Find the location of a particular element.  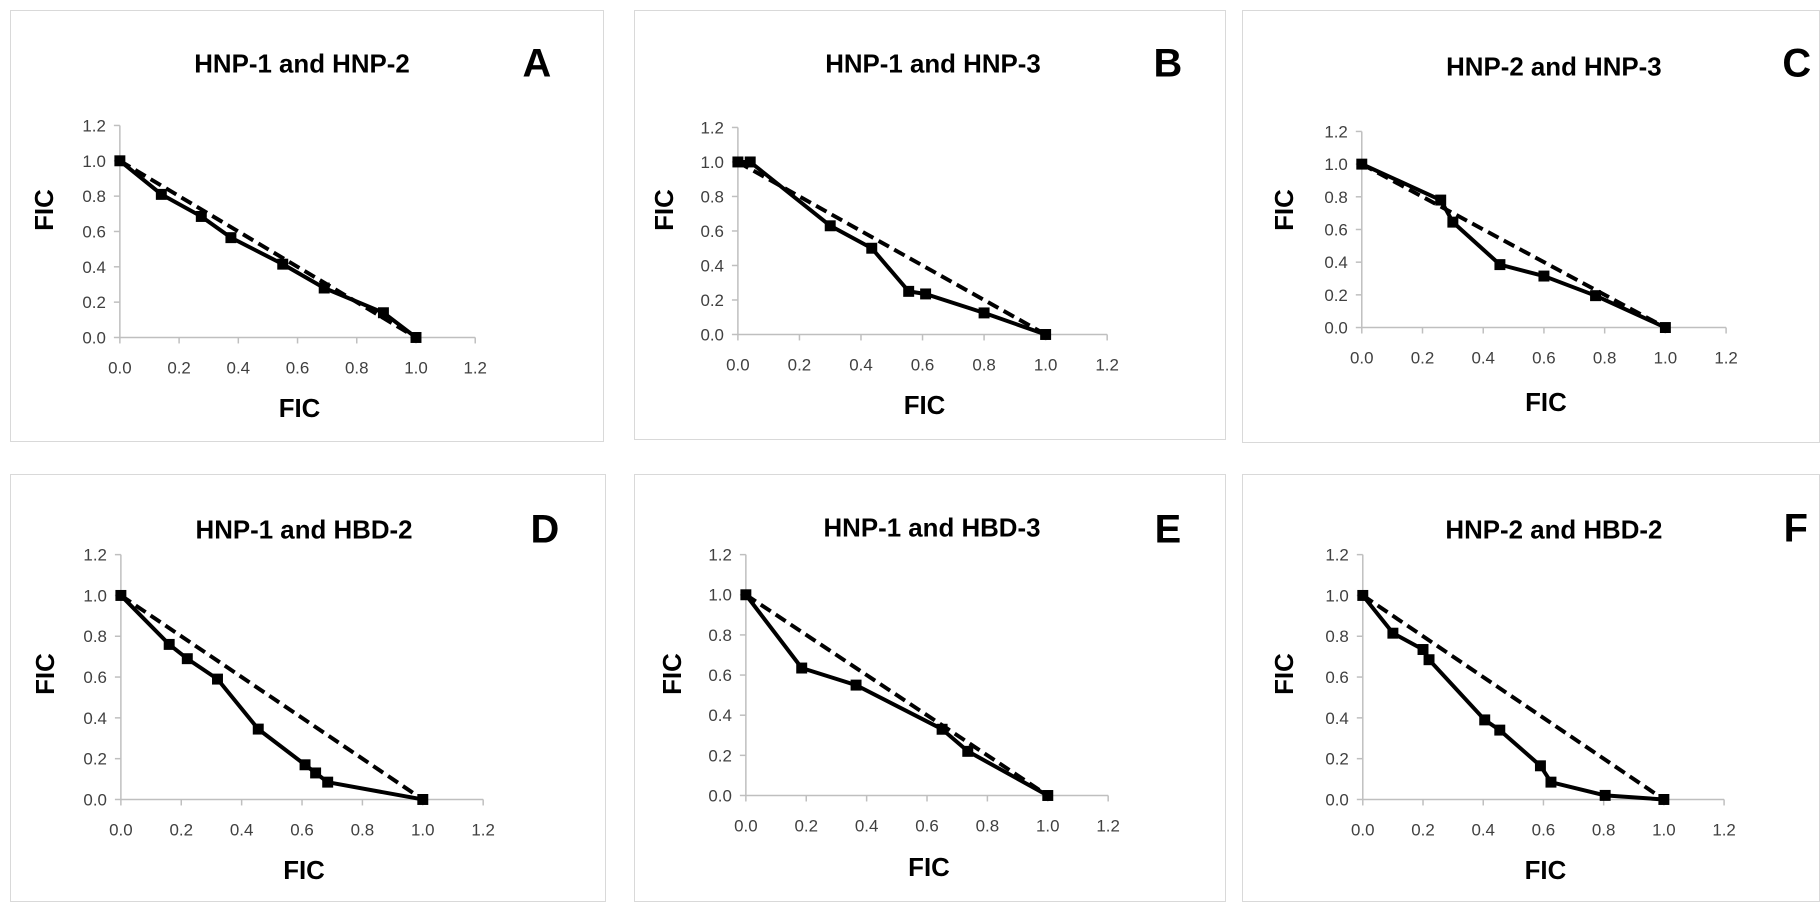

chart-title: HNP-2 and HBD-2 is located at coordinates (1553, 531).